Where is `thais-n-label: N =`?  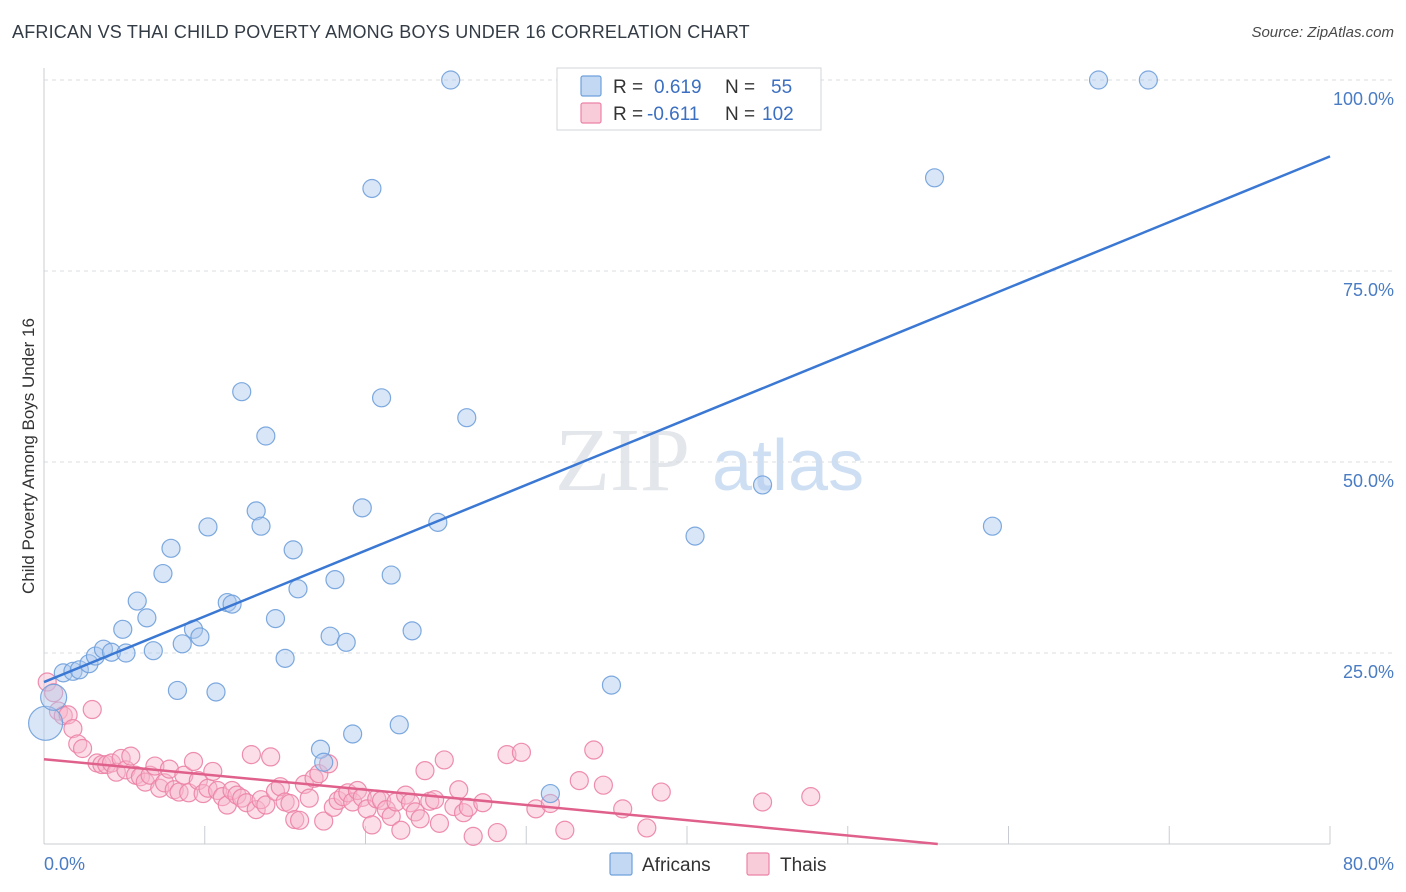 thais-n-label: N = is located at coordinates (740, 114).